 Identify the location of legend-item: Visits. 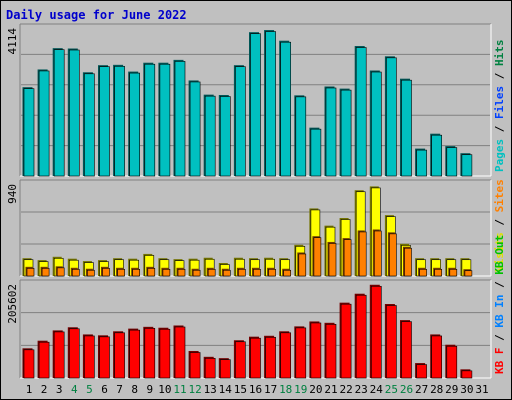
(499, 252).